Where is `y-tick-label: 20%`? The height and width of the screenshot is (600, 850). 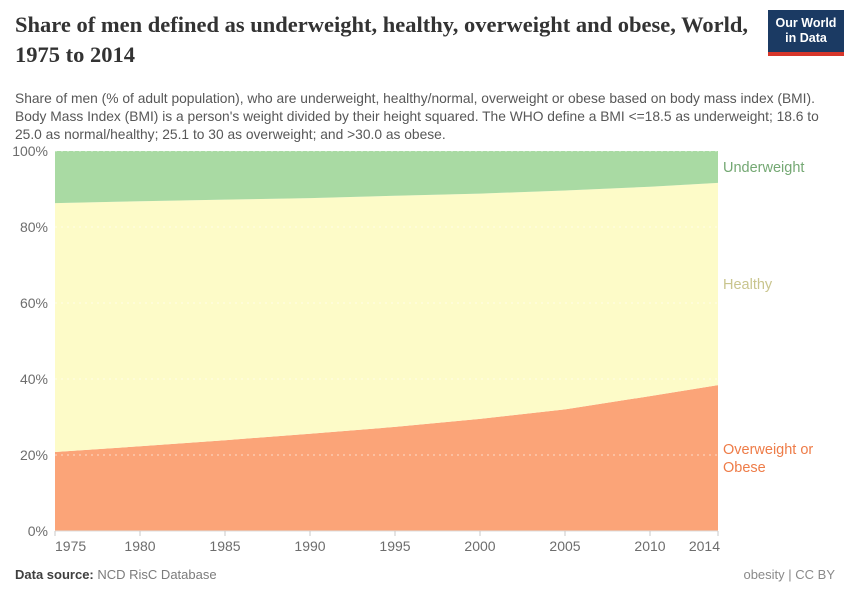 y-tick-label: 20% is located at coordinates (34, 455).